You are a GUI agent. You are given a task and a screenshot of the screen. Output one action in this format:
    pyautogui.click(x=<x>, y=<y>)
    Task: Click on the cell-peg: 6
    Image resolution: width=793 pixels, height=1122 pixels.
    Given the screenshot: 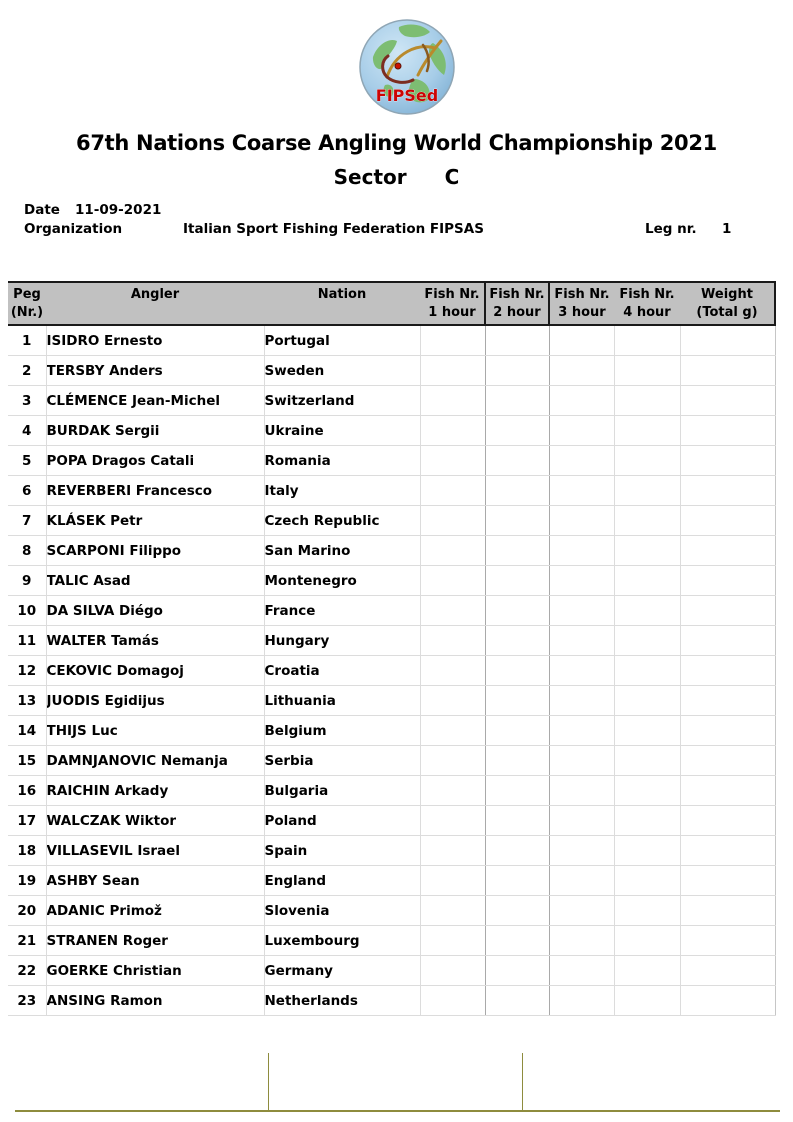 What is the action you would take?
    pyautogui.click(x=27, y=490)
    